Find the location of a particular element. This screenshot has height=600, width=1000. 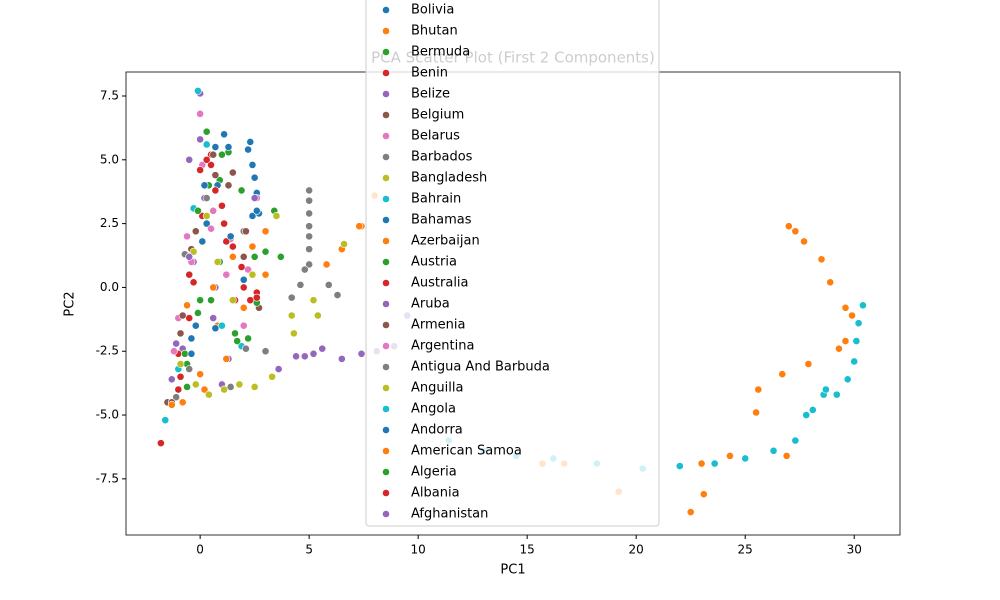

x-tick-label: 5 is located at coordinates (309, 550).